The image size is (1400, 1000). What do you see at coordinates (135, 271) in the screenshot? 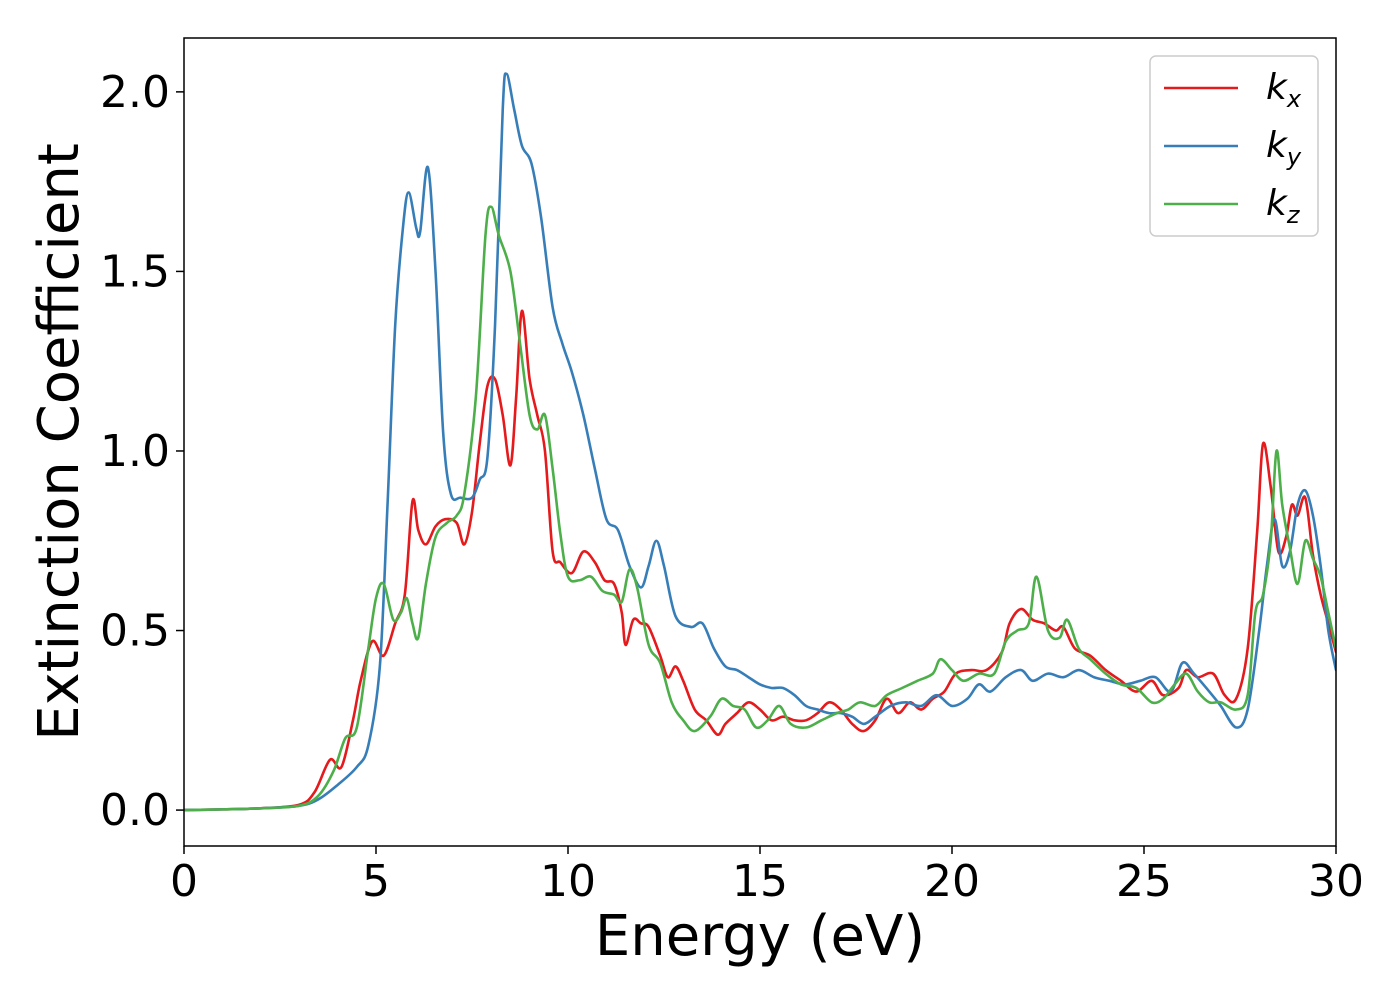
I see `y-tick-label: 1.5` at bounding box center [135, 271].